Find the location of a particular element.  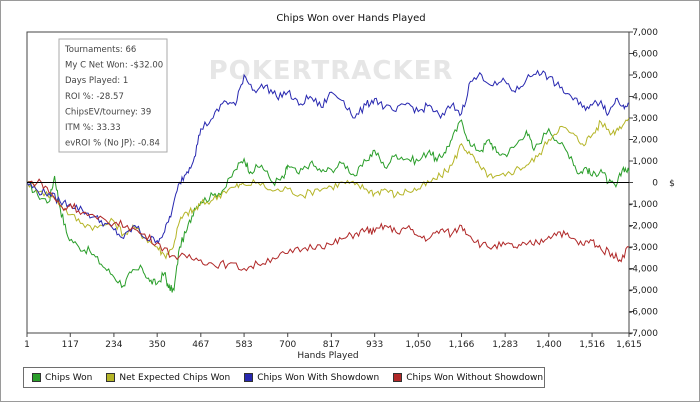

legend-label: Net Expected Chips Won is located at coordinates (175, 377).